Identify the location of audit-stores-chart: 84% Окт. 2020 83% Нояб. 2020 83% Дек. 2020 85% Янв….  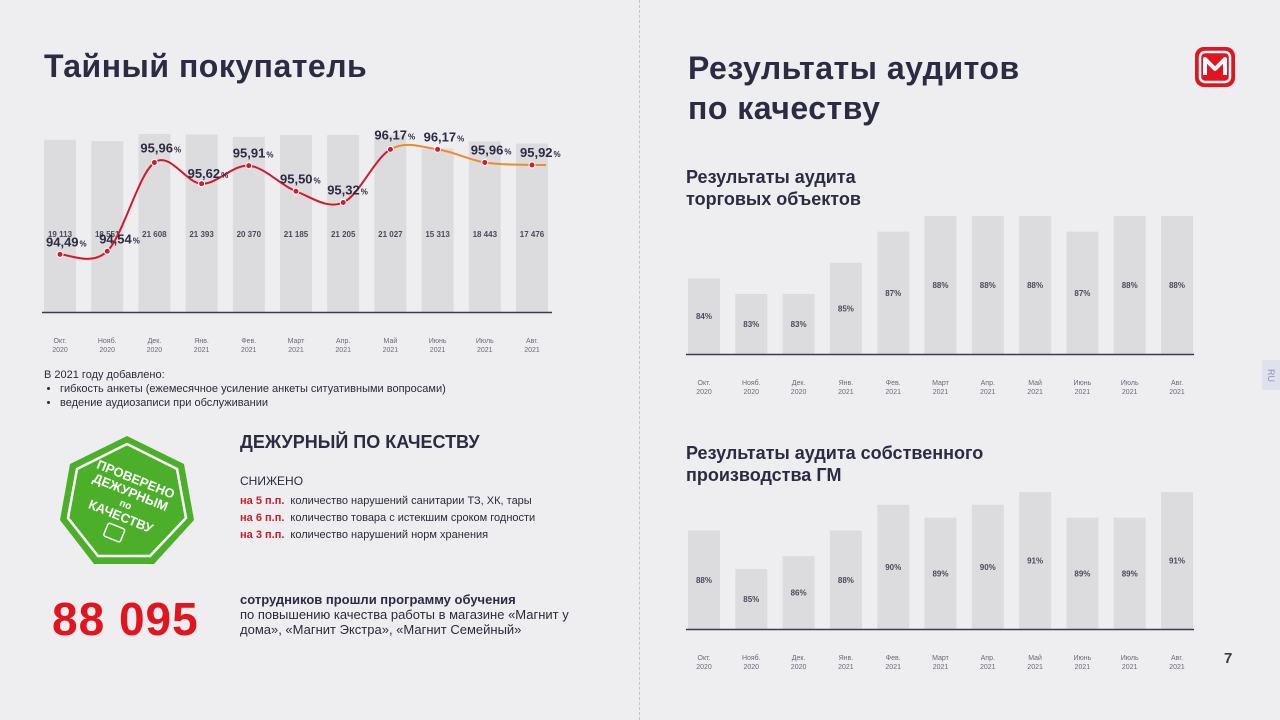
(940, 306).